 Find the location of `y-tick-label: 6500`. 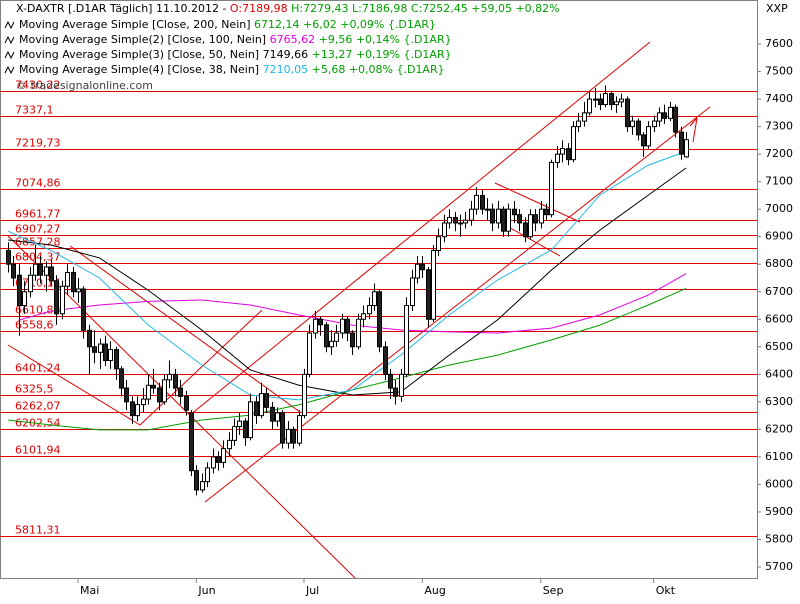

y-tick-label: 6500 is located at coordinates (779, 346).